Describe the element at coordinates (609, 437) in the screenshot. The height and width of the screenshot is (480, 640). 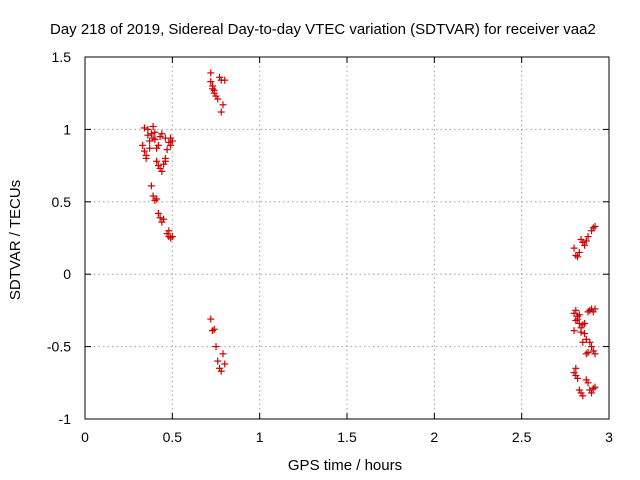
I see `x-tick-label: 3` at that location.